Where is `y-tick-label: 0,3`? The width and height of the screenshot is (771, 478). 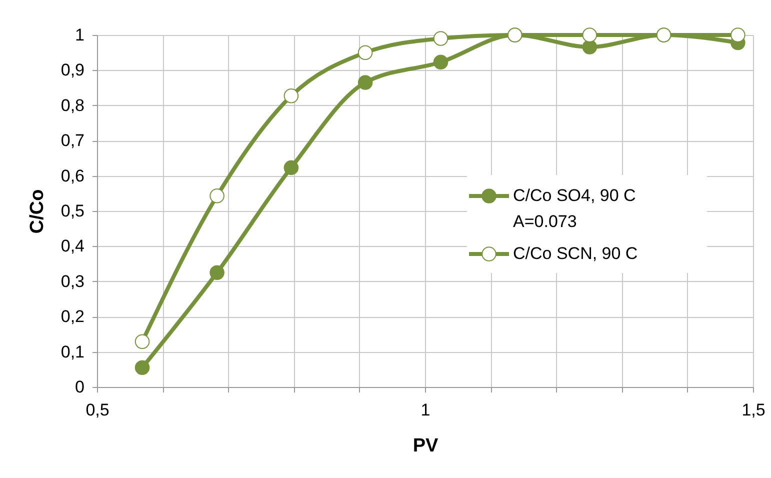 y-tick-label: 0,3 is located at coordinates (72, 281).